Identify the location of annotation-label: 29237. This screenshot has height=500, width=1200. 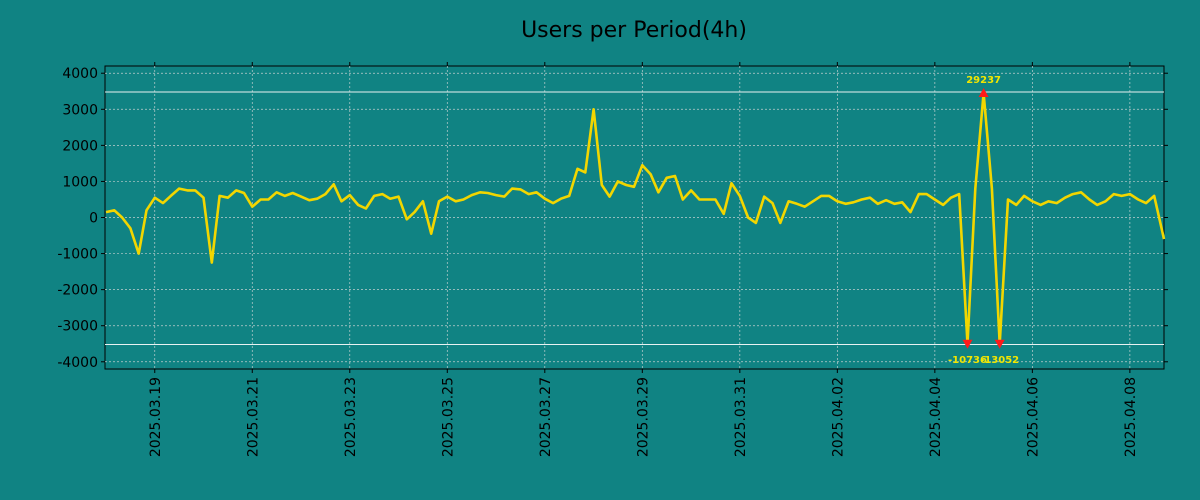
(983, 80).